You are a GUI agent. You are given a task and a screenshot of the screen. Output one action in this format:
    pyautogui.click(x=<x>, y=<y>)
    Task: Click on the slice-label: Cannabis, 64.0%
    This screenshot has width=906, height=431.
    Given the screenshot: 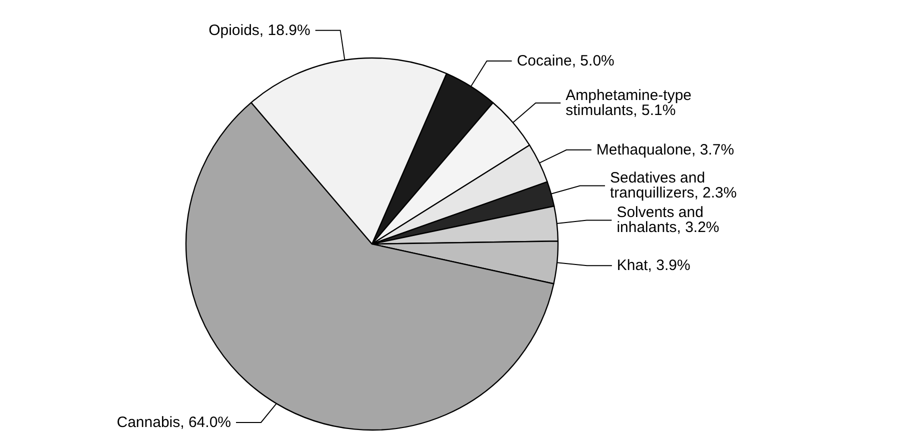 What is the action you would take?
    pyautogui.click(x=173, y=422)
    